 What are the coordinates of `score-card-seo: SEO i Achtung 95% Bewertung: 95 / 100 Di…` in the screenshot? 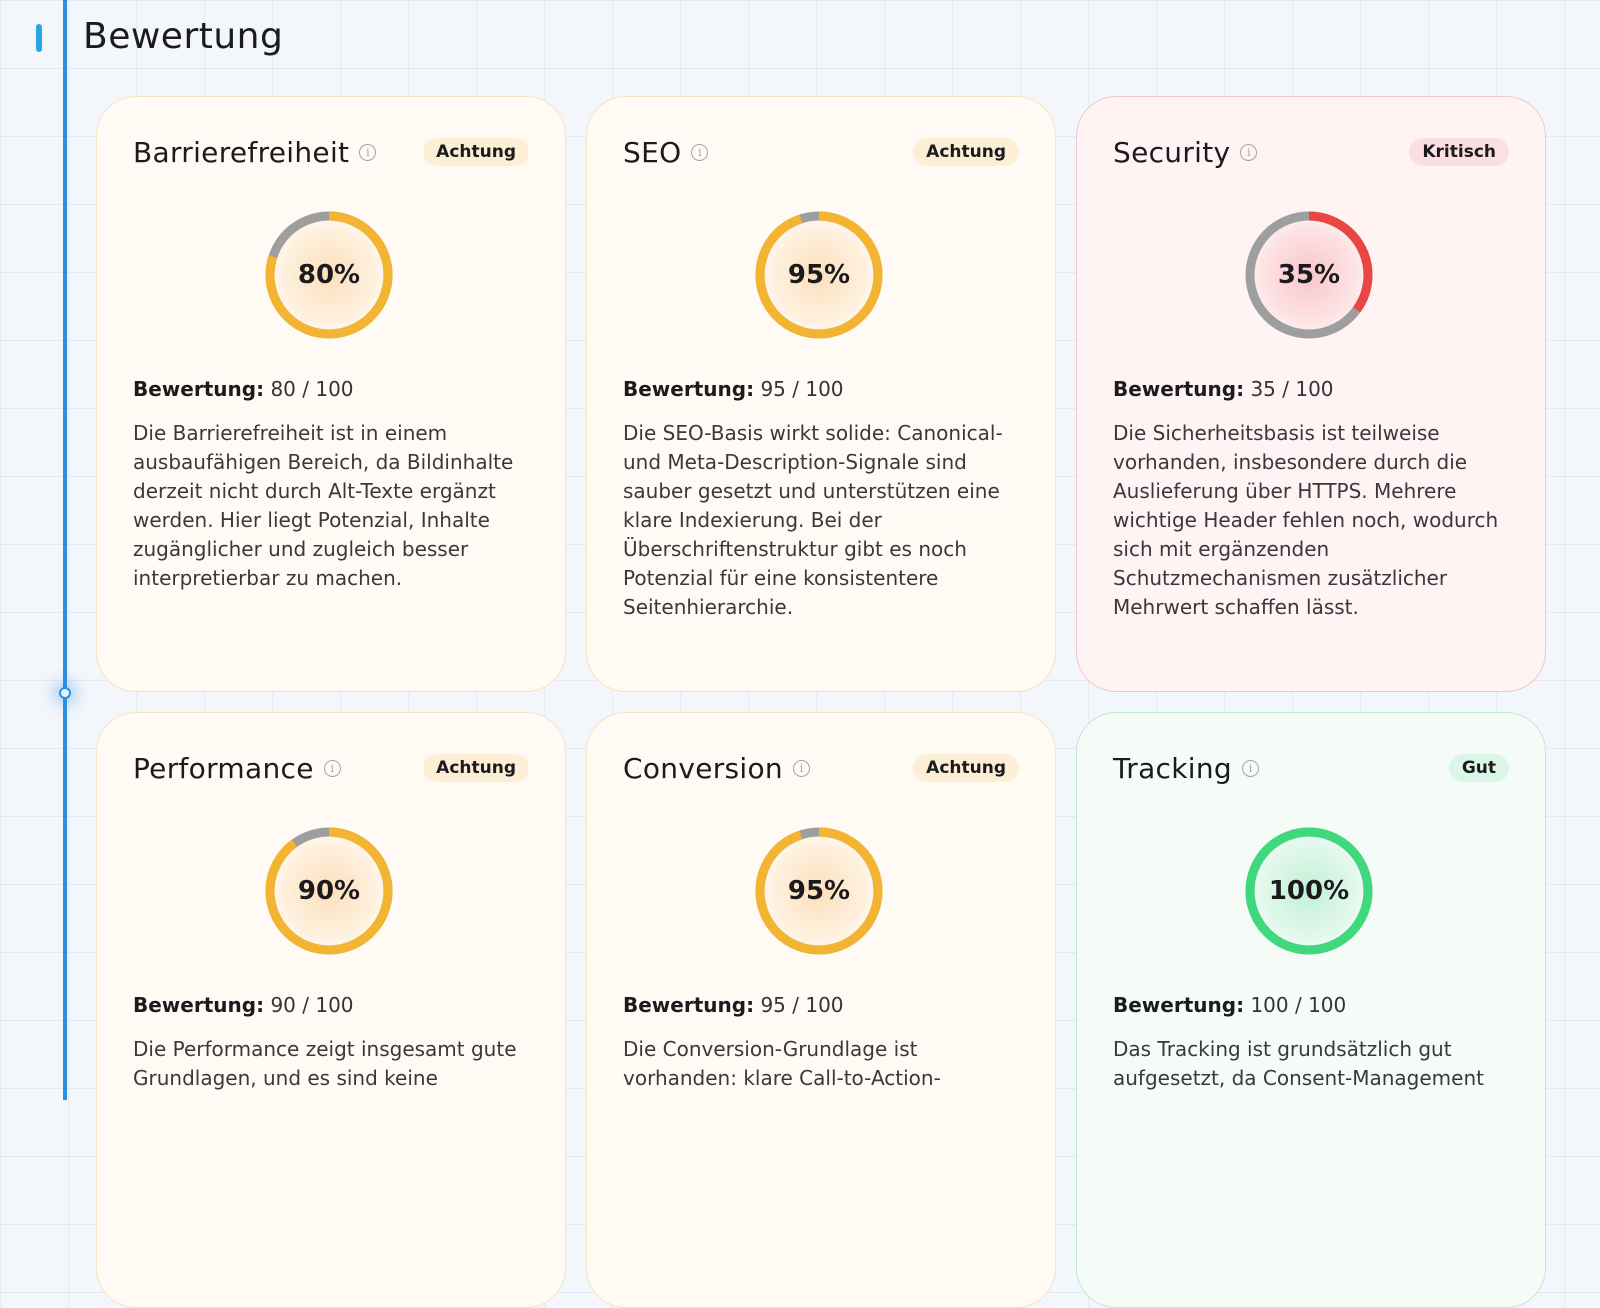 It's located at (821, 394).